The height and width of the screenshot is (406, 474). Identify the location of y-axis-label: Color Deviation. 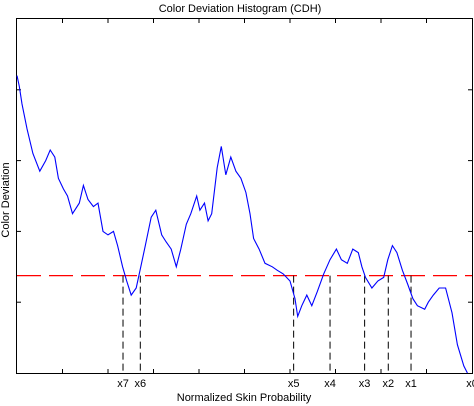
(6, 199).